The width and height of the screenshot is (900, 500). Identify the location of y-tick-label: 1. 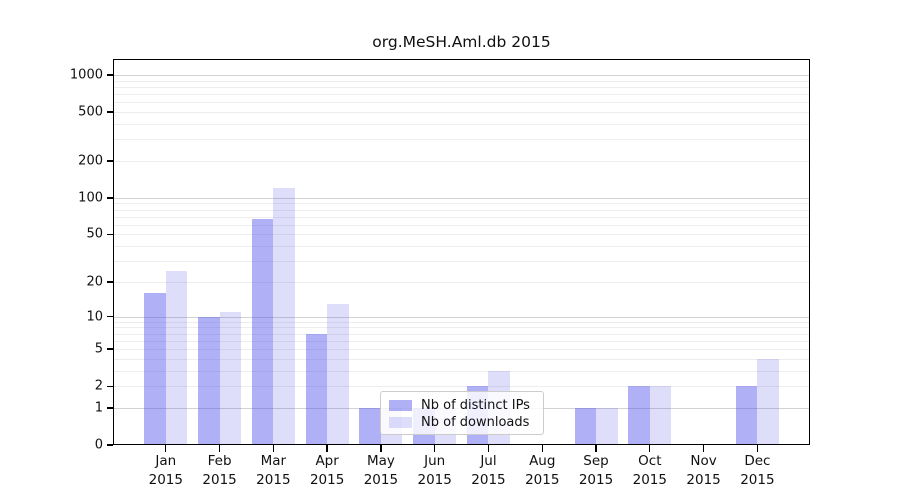
(98, 408).